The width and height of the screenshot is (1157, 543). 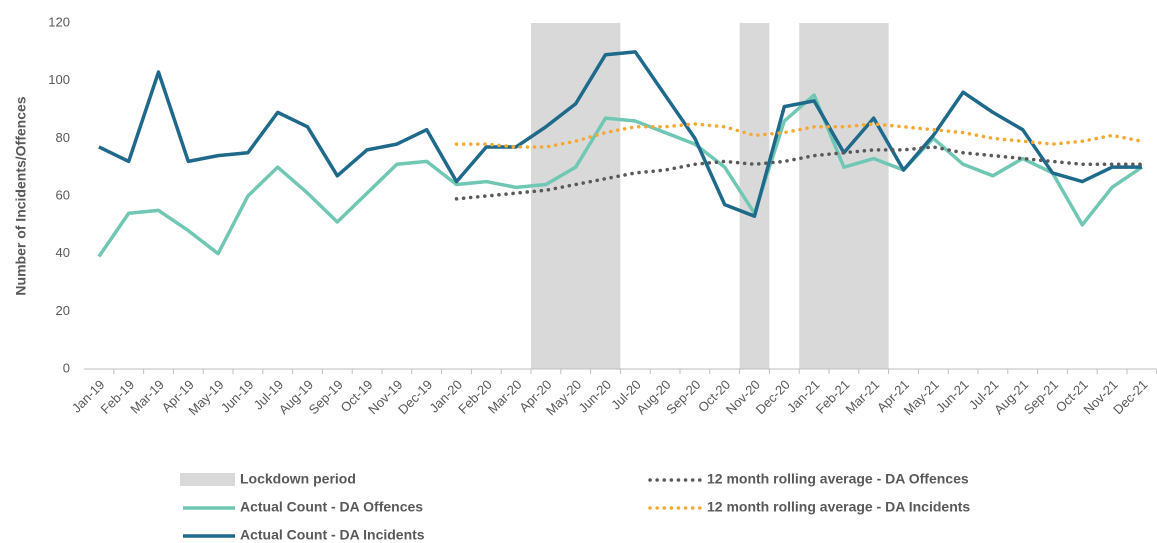 I want to click on legend-label: Lockdown period, so click(x=298, y=479).